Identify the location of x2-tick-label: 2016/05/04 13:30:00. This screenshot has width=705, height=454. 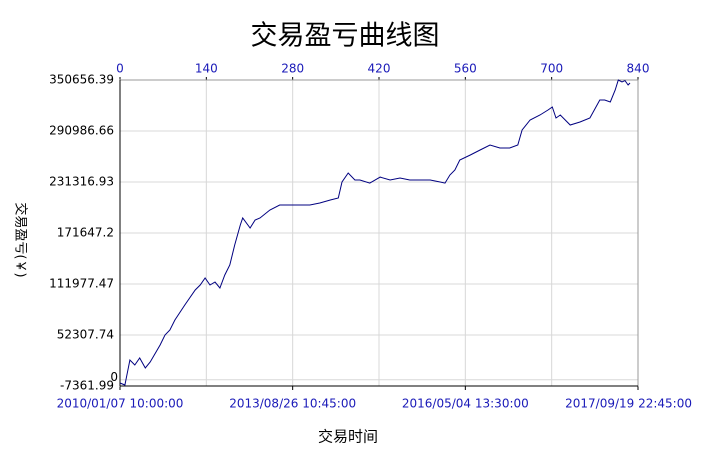
(465, 404).